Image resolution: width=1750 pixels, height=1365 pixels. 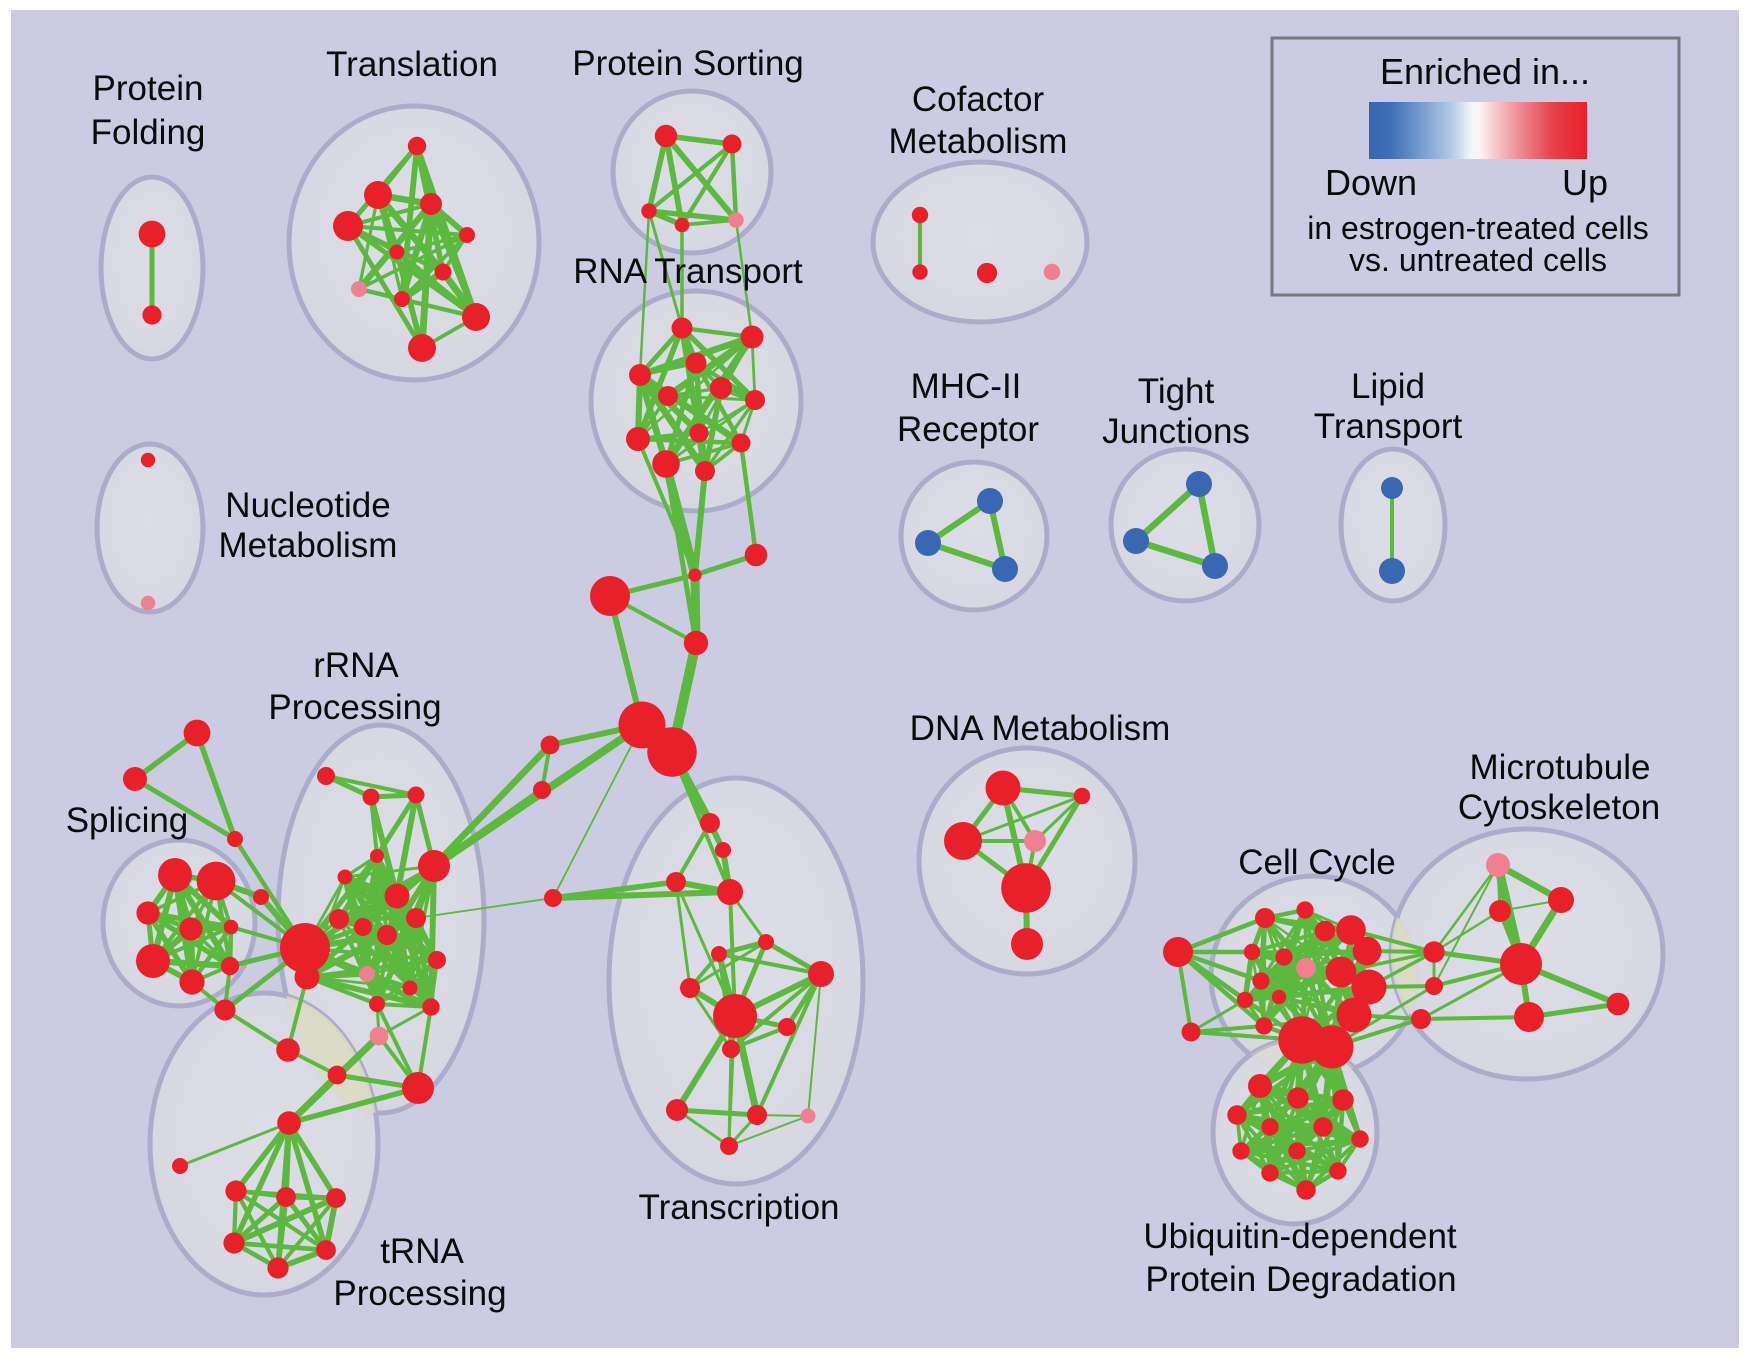 What do you see at coordinates (1176, 431) in the screenshot?
I see `svg-text: Junctions` at bounding box center [1176, 431].